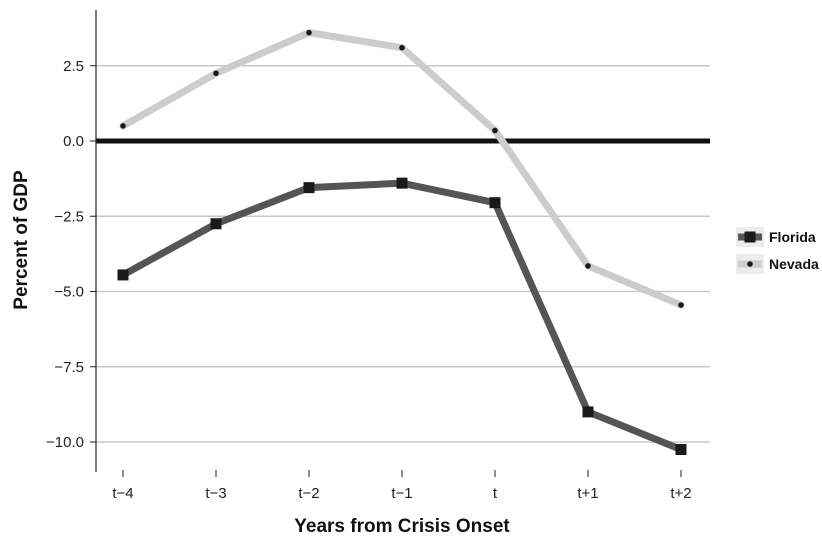 The width and height of the screenshot is (822, 539). Describe the element at coordinates (750, 237) in the screenshot. I see `legend-key-florida-marker` at that location.